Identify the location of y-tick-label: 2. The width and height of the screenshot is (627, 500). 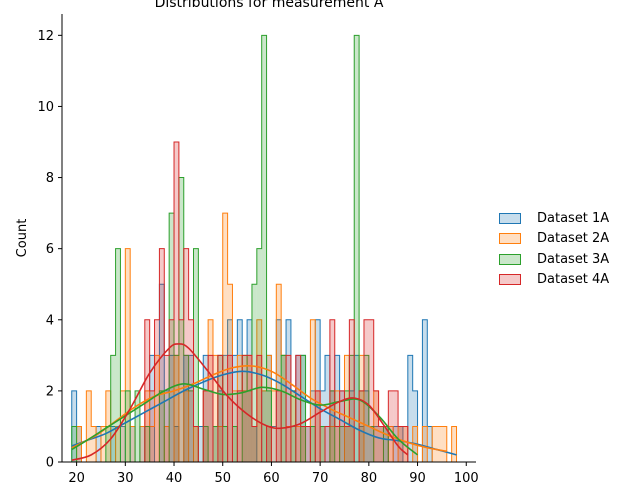
(50, 391).